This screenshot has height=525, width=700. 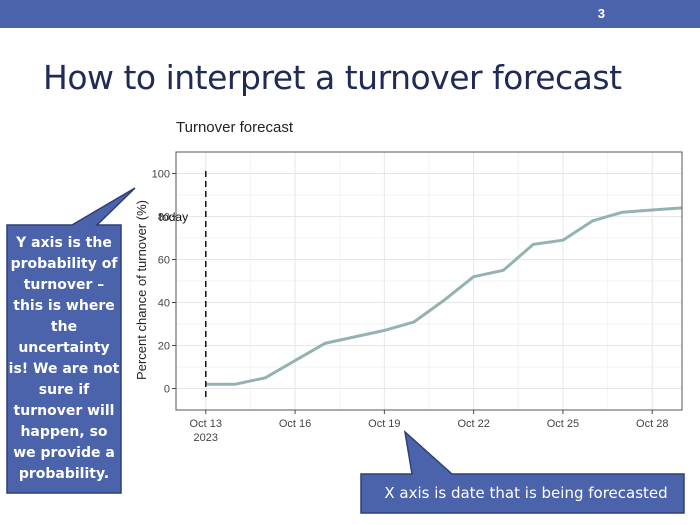 What do you see at coordinates (563, 424) in the screenshot?
I see `x-tick-label: Oct 25` at bounding box center [563, 424].